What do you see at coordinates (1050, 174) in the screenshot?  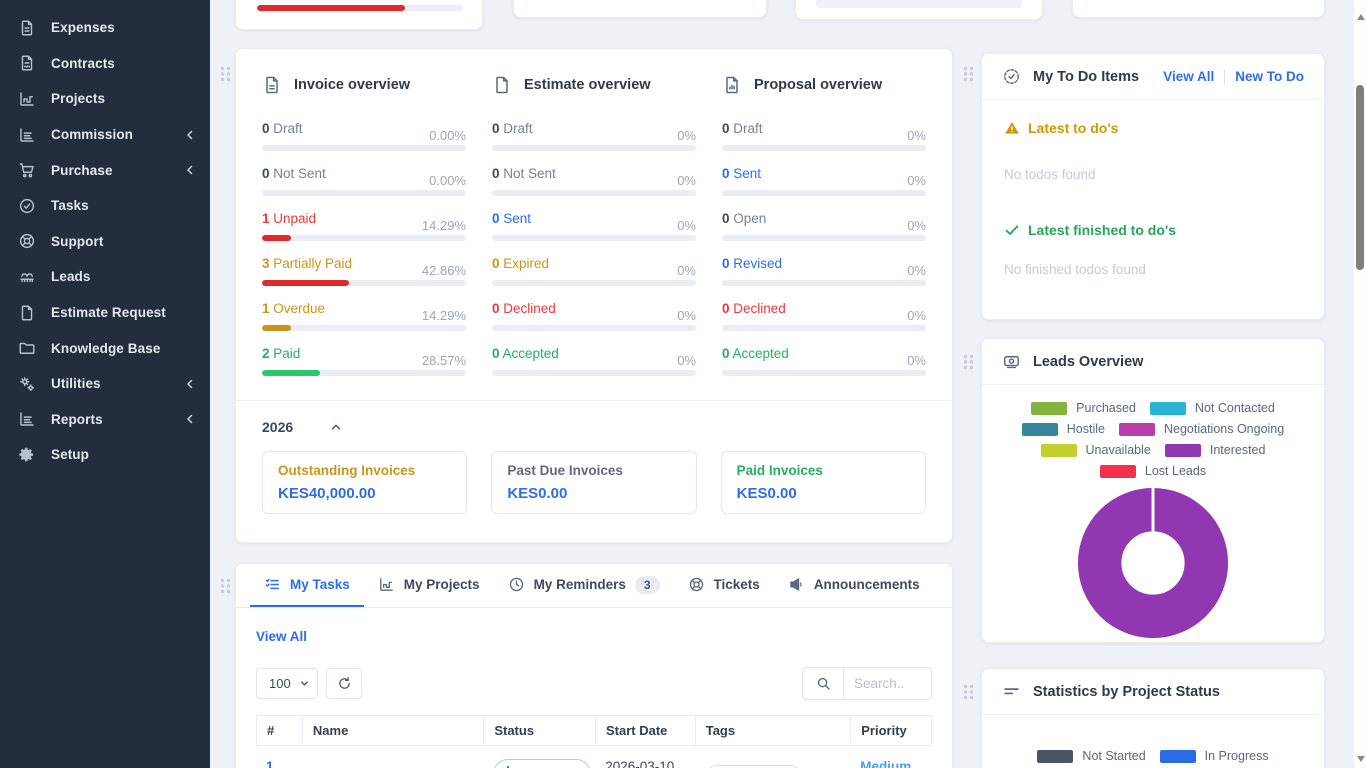 I see `todos-empty-text: No todos found` at bounding box center [1050, 174].